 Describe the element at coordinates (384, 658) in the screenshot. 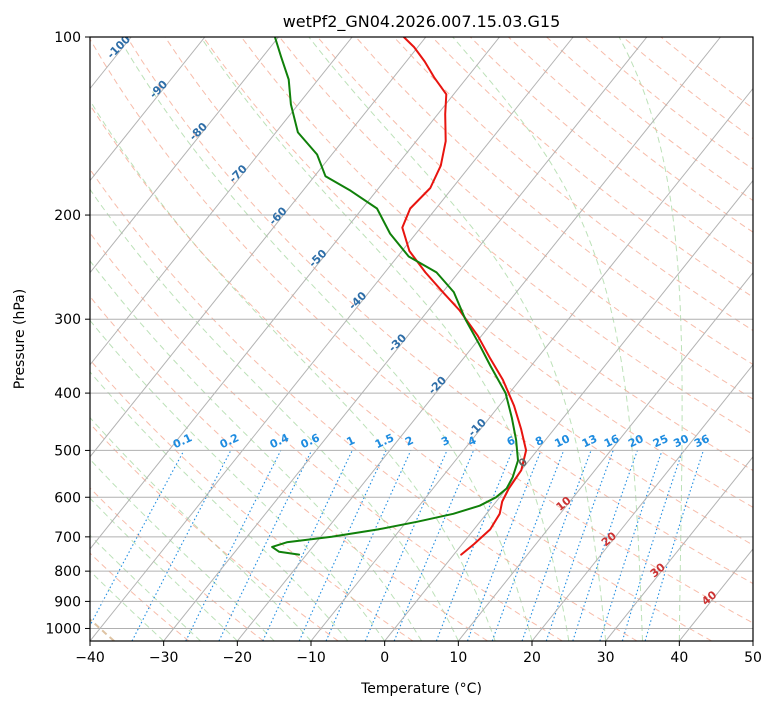

I see `x-tick-label: 0` at that location.